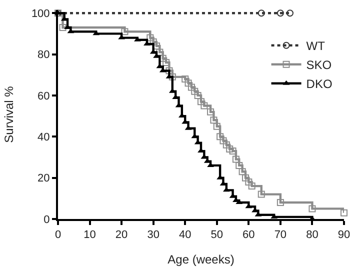 The height and width of the screenshot is (273, 358). What do you see at coordinates (319, 65) in the screenshot?
I see `legend-label: SKO` at bounding box center [319, 65].